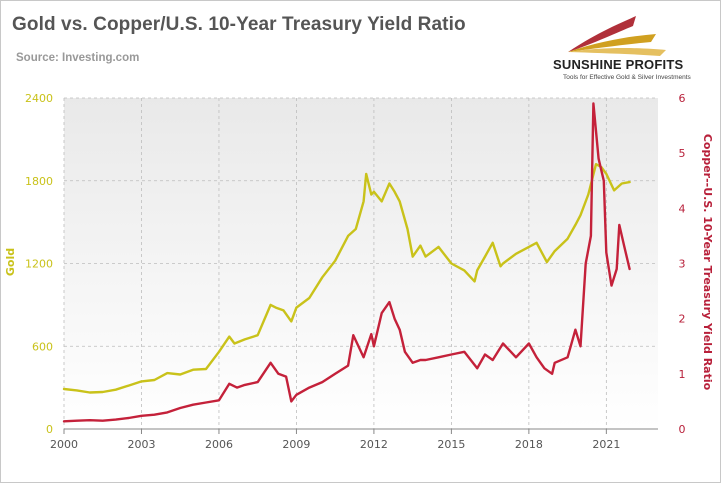 This screenshot has height=483, width=721. Describe the element at coordinates (64, 444) in the screenshot. I see `x-tick-label: 2000` at that location.